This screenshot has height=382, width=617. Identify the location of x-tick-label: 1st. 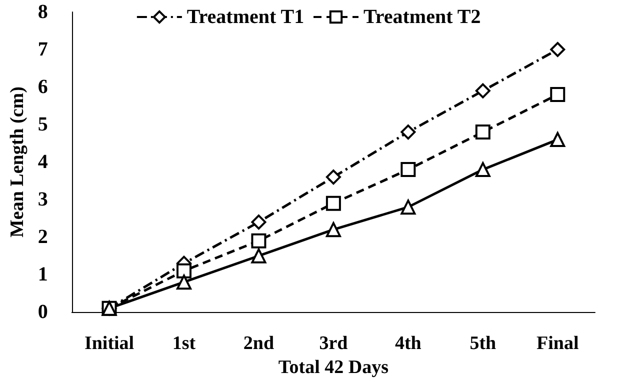
(184, 343).